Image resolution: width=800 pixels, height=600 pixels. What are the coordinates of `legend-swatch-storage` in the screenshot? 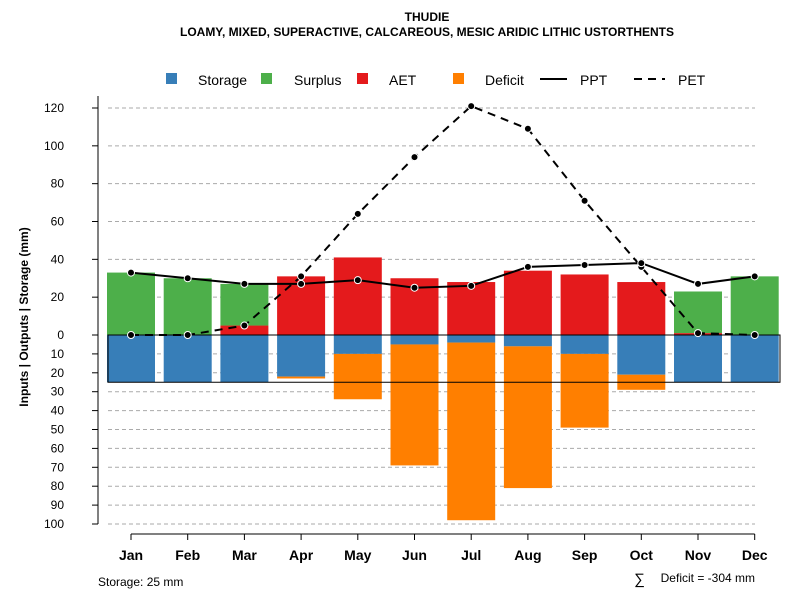 It's located at (171, 78).